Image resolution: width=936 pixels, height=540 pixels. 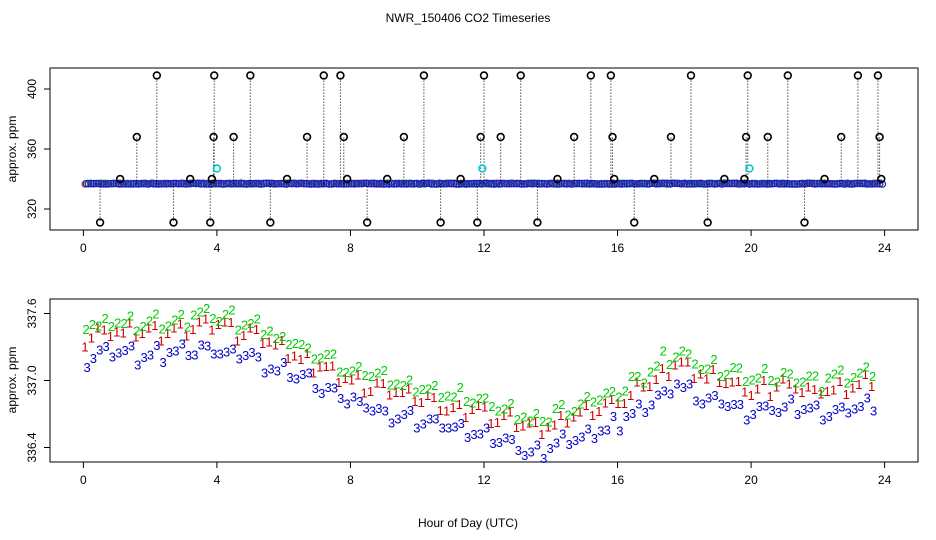 I want to click on y-tick-label-raw: 400, so click(x=32, y=89).